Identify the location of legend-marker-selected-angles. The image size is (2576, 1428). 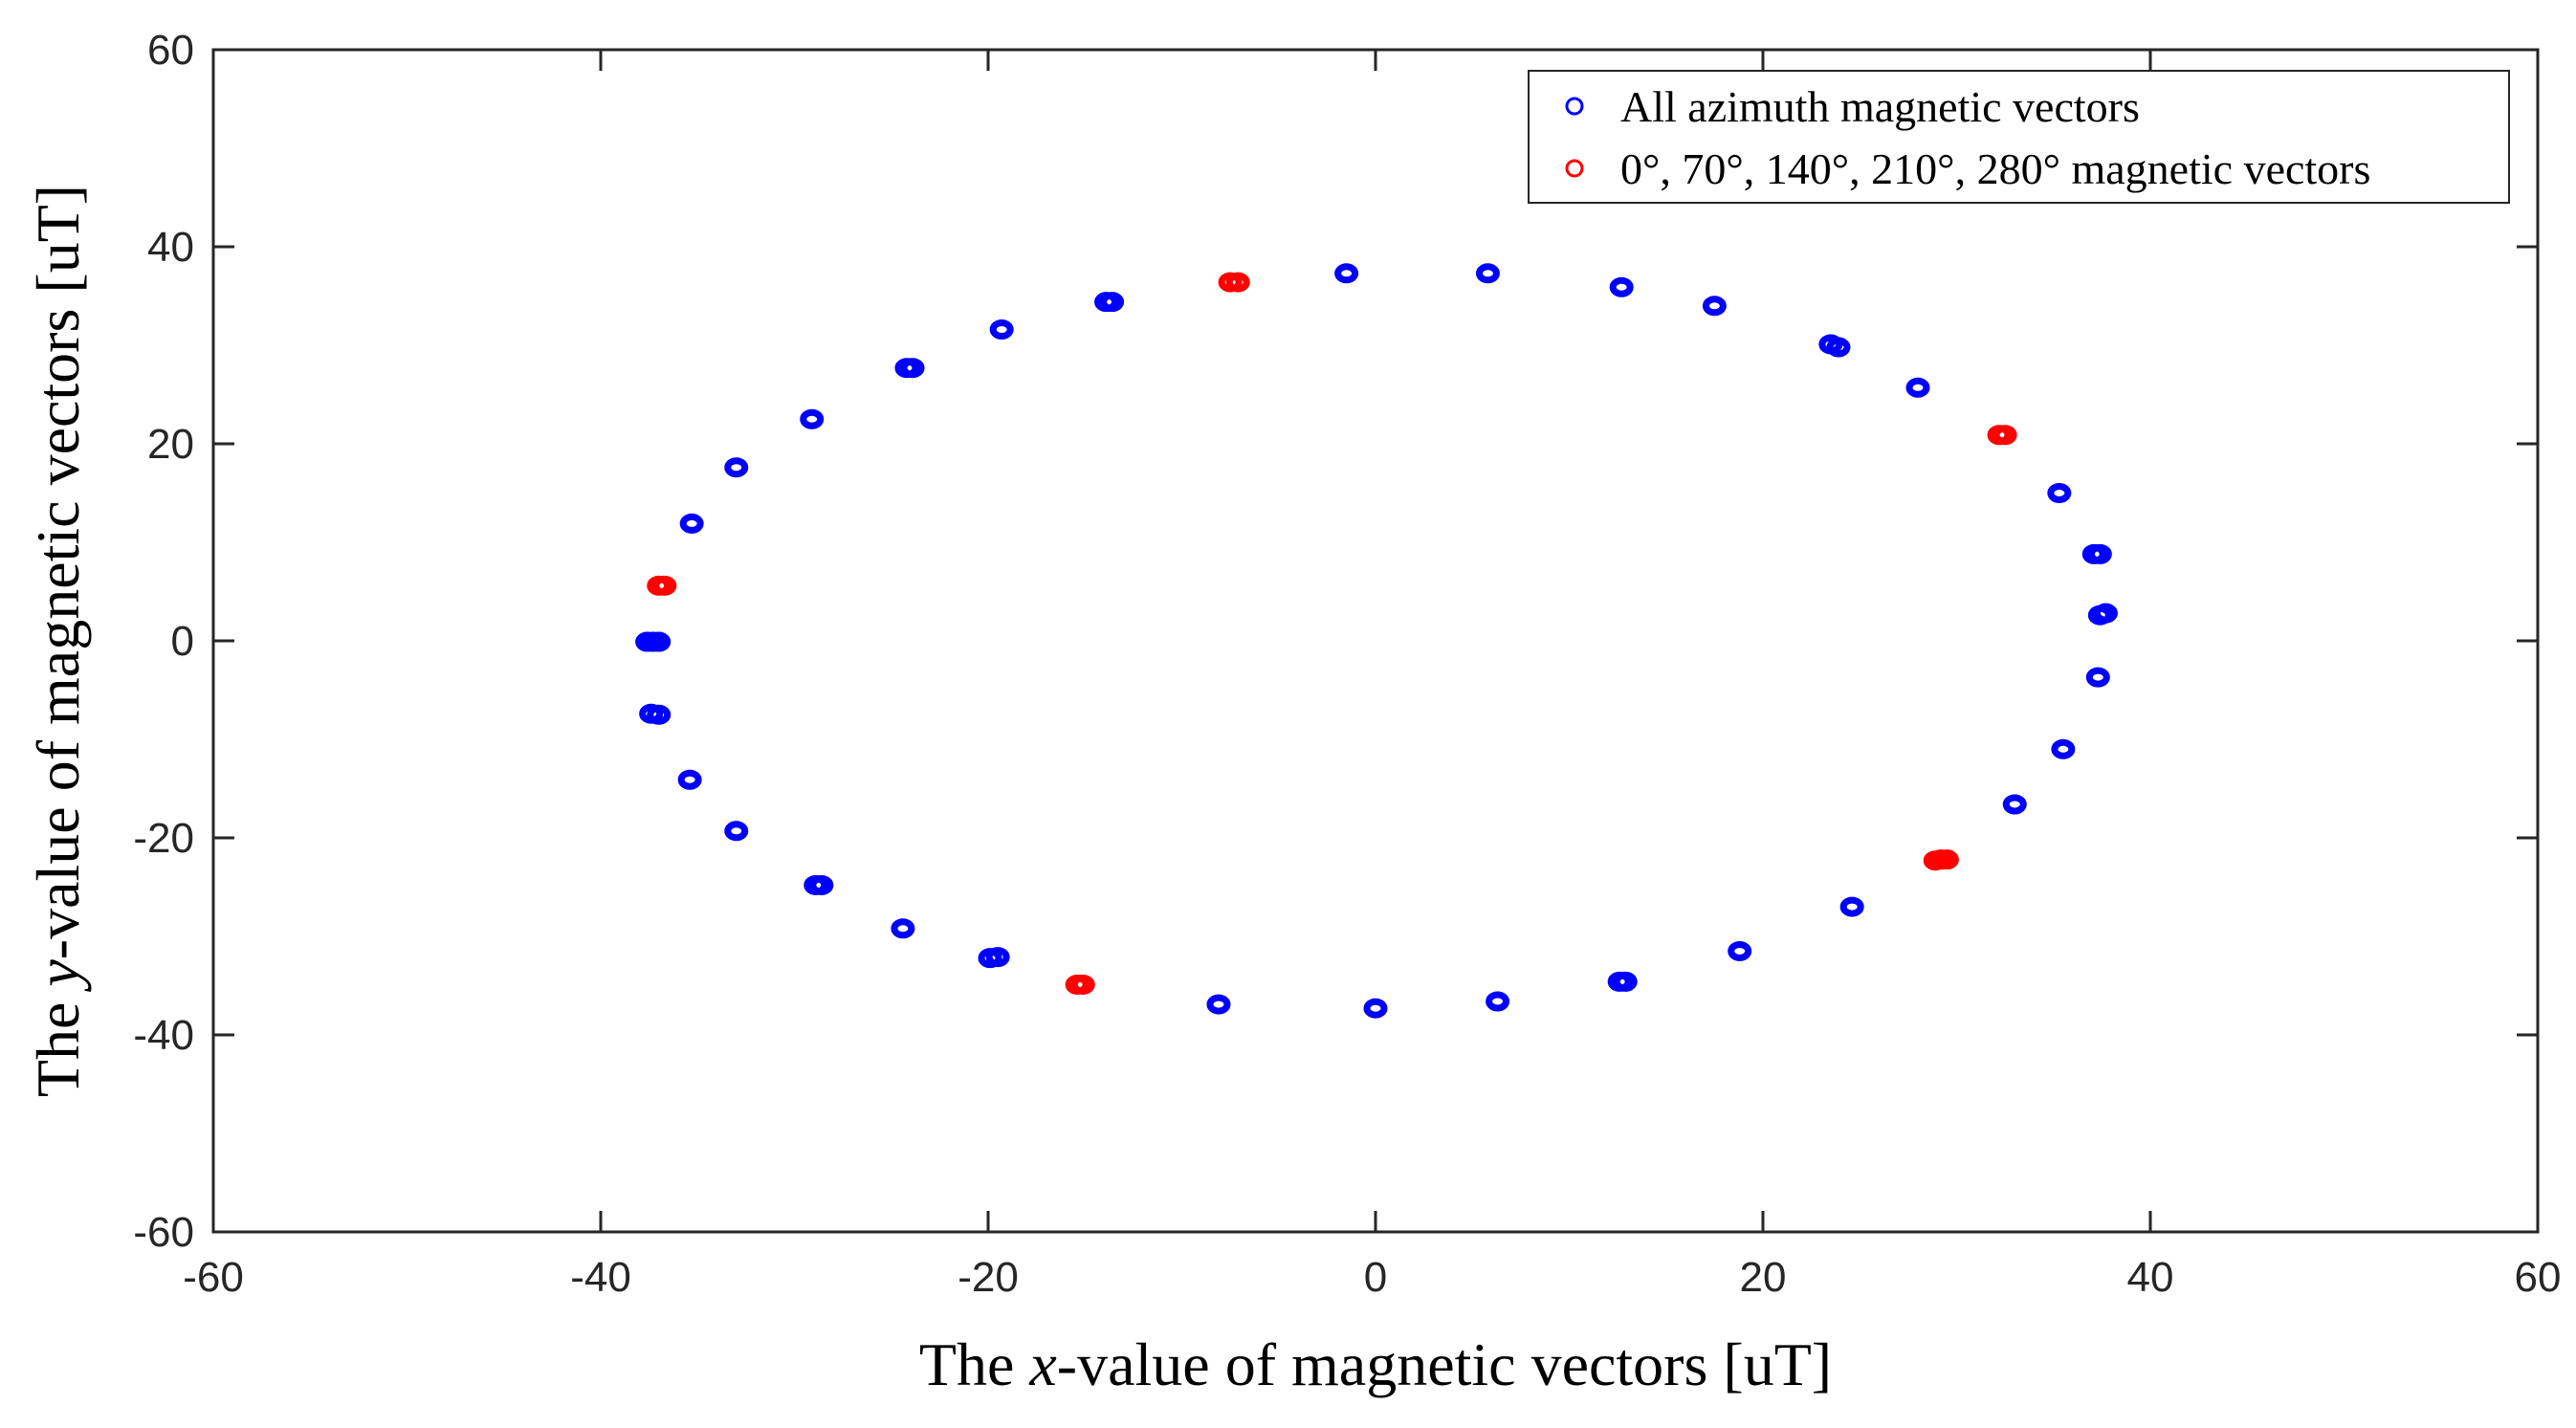
(1574, 168).